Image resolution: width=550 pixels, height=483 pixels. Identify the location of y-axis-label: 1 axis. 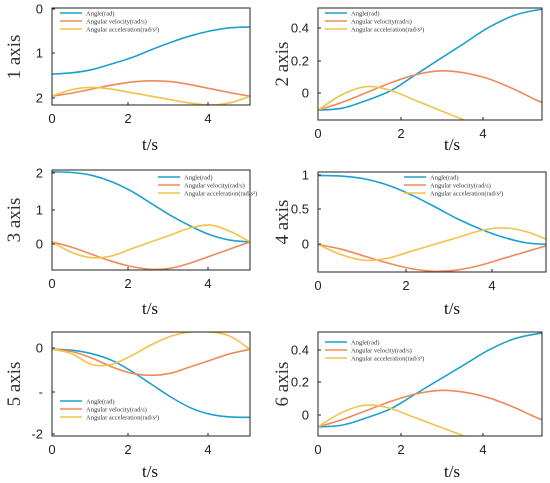
(14, 57).